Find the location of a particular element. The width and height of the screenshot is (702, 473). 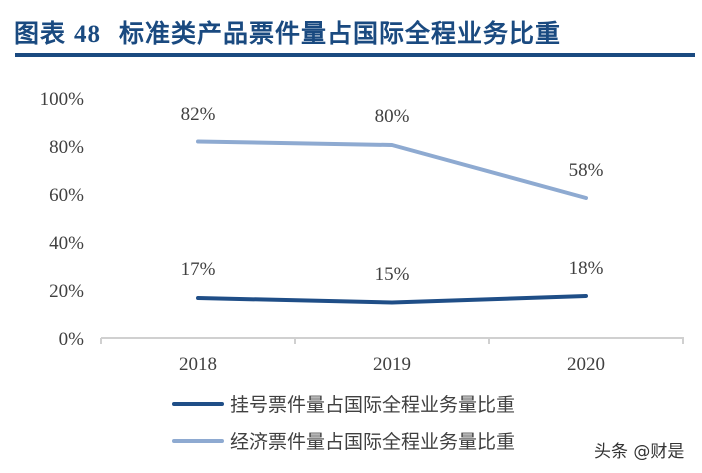

data-label: 17% is located at coordinates (198, 269).